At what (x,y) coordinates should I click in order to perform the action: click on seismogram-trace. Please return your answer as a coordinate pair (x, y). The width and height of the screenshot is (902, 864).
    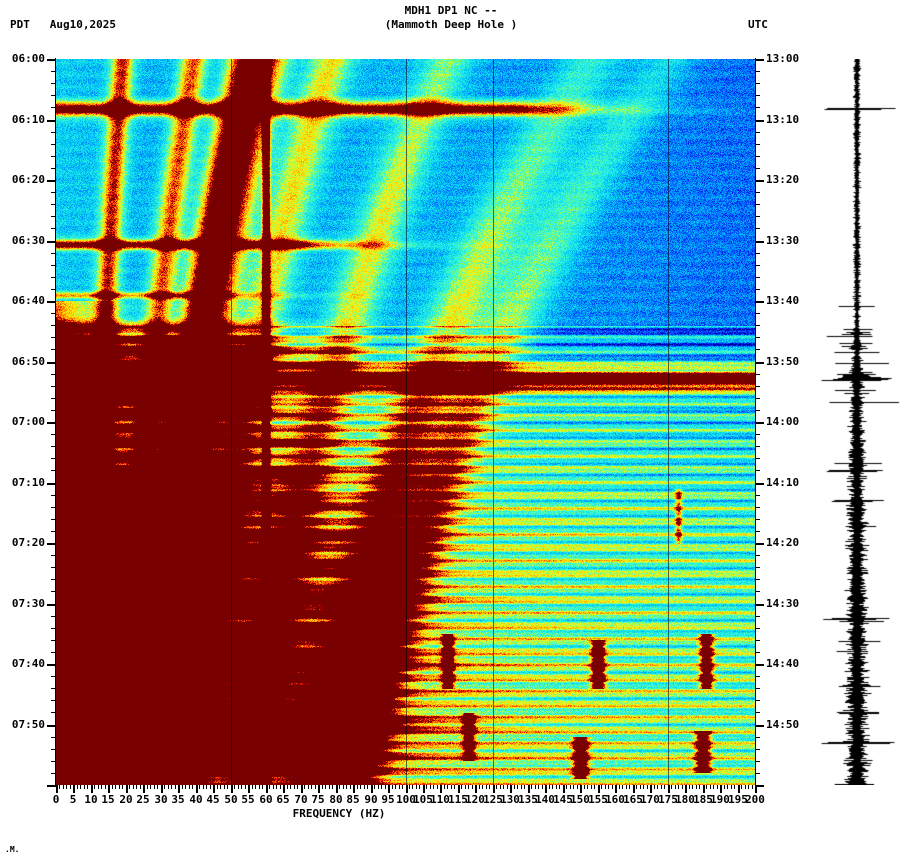
    Looking at the image, I should click on (857, 422).